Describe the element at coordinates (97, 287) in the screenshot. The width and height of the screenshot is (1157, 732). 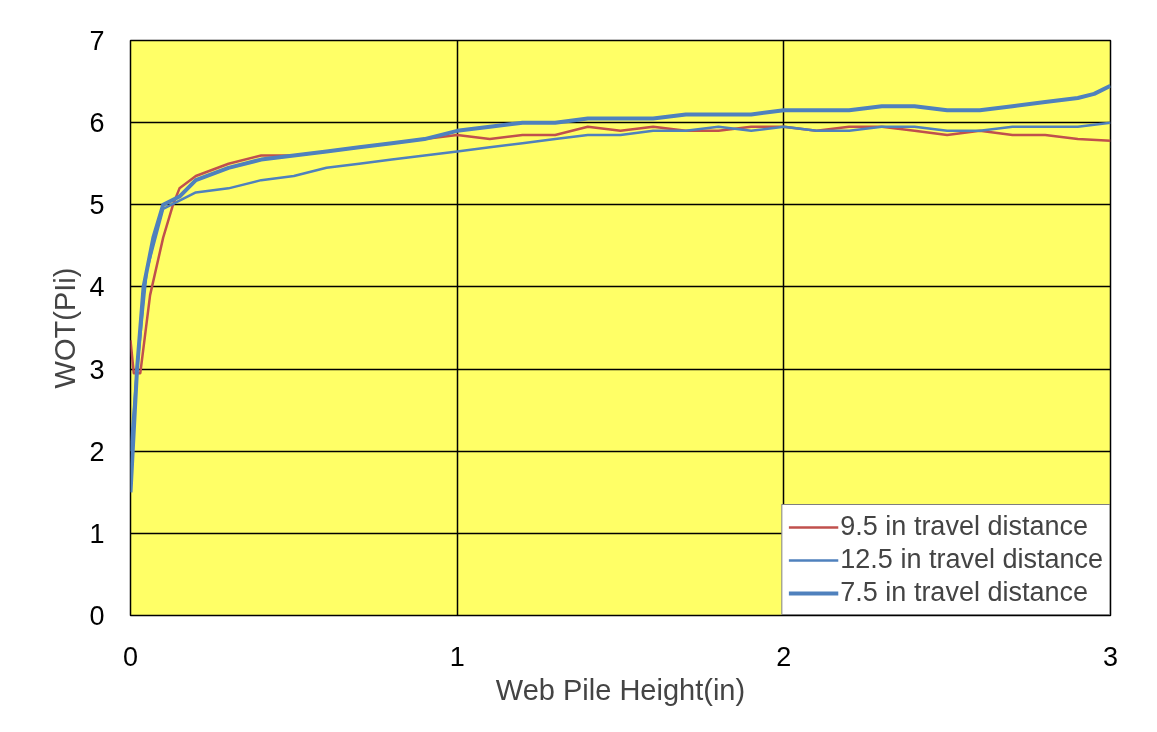
I see `y-tick-label: 4` at that location.